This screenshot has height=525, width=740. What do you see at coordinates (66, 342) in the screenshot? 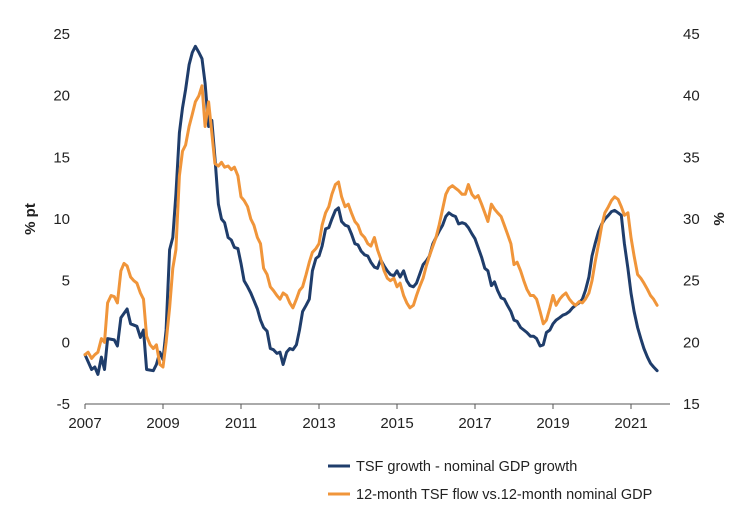
I see `y-left-tick-label: 0` at bounding box center [66, 342].